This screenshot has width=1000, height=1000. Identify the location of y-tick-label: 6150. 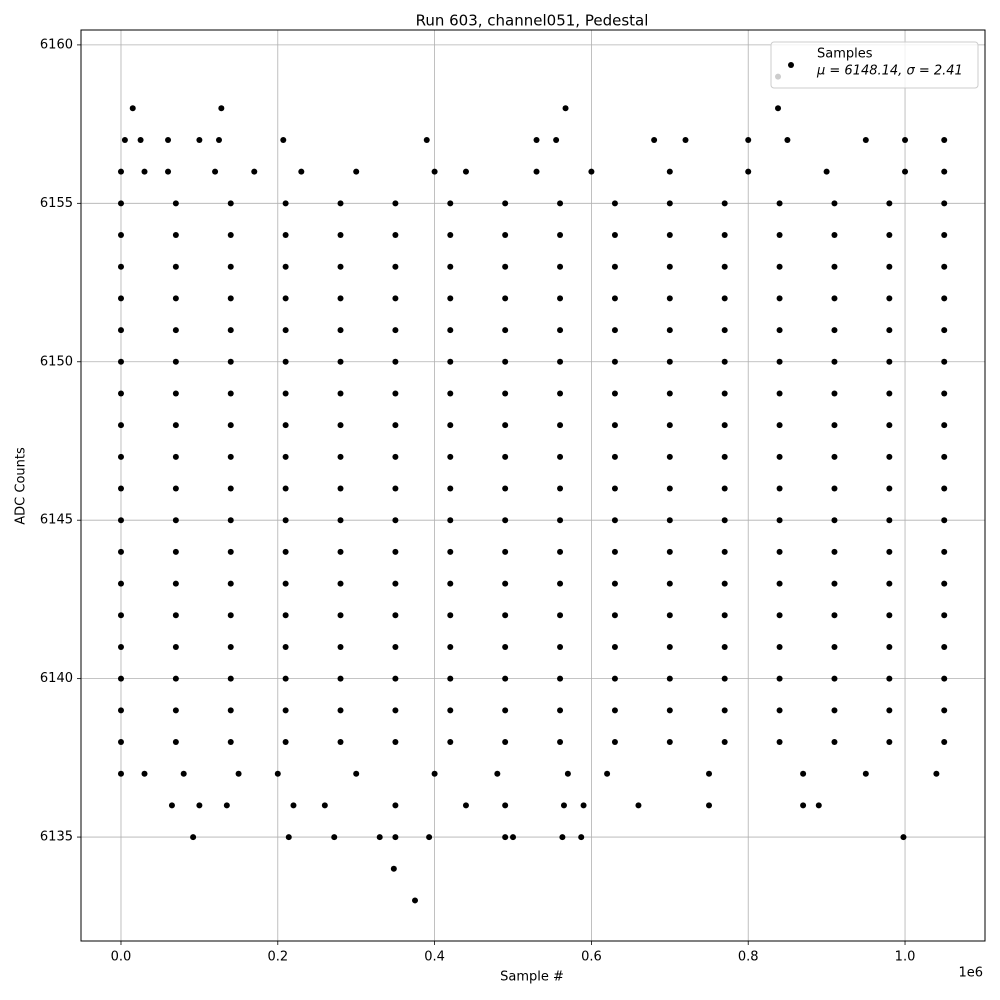
(56, 361).